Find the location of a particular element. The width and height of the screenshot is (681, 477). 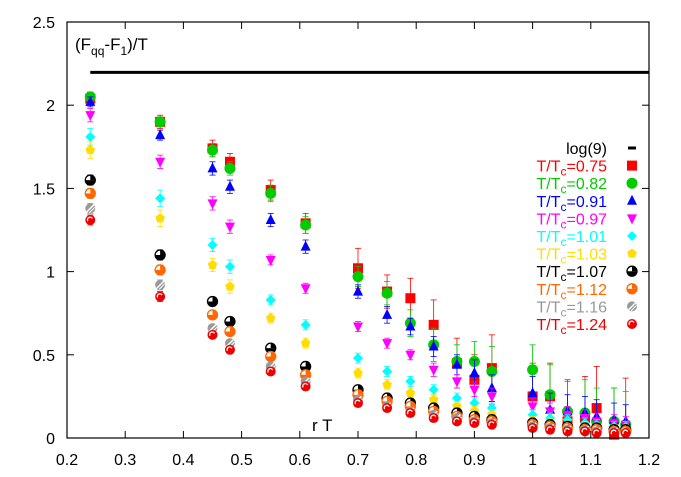

legend-label: T/Tc=1.03 is located at coordinates (572, 257).